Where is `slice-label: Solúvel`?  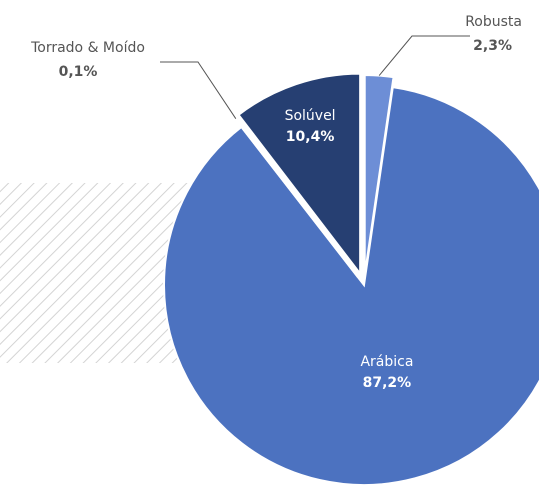
slice-label: Solúvel is located at coordinates (310, 116).